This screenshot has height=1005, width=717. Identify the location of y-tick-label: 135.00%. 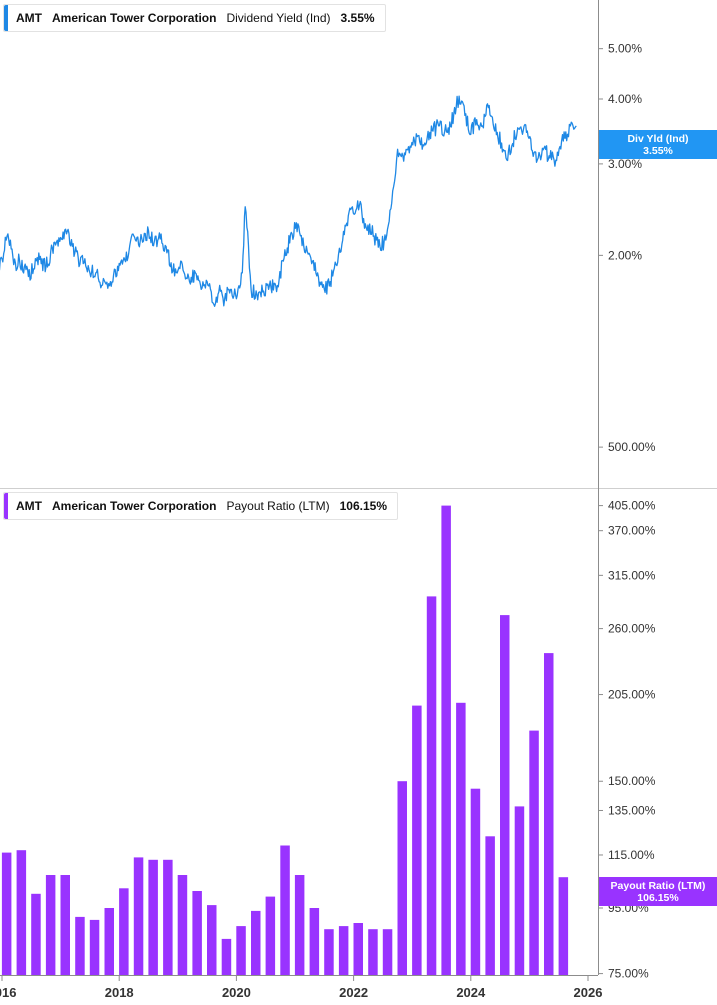
(632, 810).